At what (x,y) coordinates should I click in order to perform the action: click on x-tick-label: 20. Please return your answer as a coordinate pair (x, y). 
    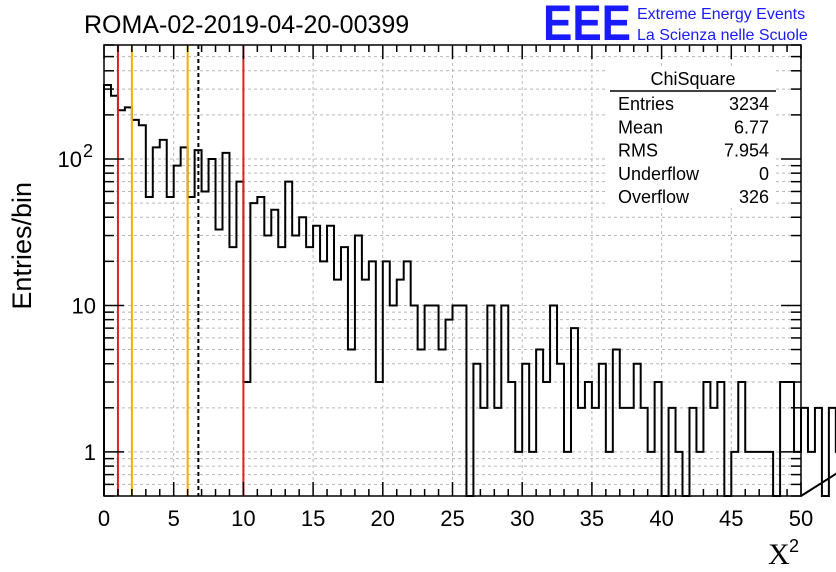
    Looking at the image, I should click on (383, 518).